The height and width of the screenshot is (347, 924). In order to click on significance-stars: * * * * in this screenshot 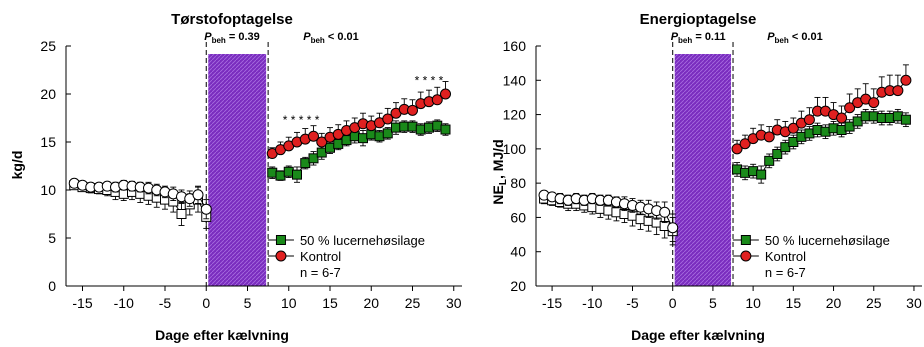, I will do `click(429, 80)`.